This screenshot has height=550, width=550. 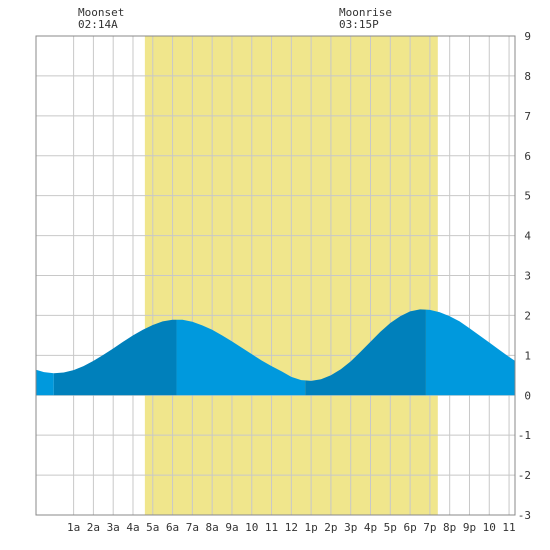 What do you see at coordinates (93, 527) in the screenshot?
I see `x-tick-label: 2a` at bounding box center [93, 527].